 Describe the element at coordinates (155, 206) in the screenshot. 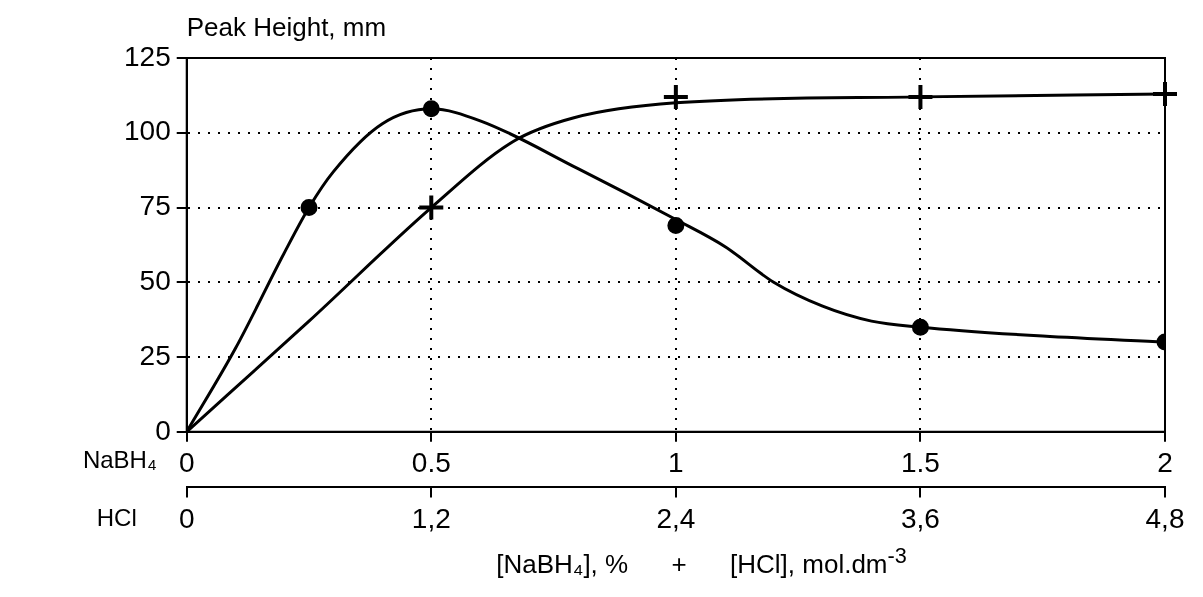

I see `y-tick-label: 75` at that location.